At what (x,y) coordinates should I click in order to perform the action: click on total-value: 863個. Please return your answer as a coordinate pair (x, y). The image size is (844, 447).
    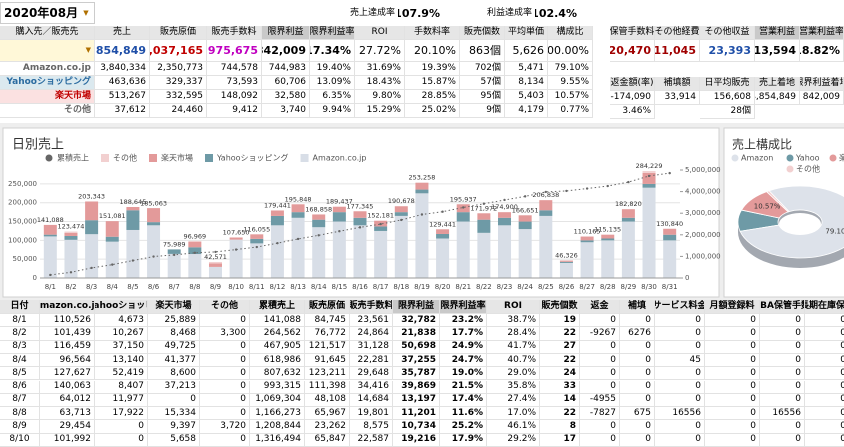
    Looking at the image, I should click on (482, 51).